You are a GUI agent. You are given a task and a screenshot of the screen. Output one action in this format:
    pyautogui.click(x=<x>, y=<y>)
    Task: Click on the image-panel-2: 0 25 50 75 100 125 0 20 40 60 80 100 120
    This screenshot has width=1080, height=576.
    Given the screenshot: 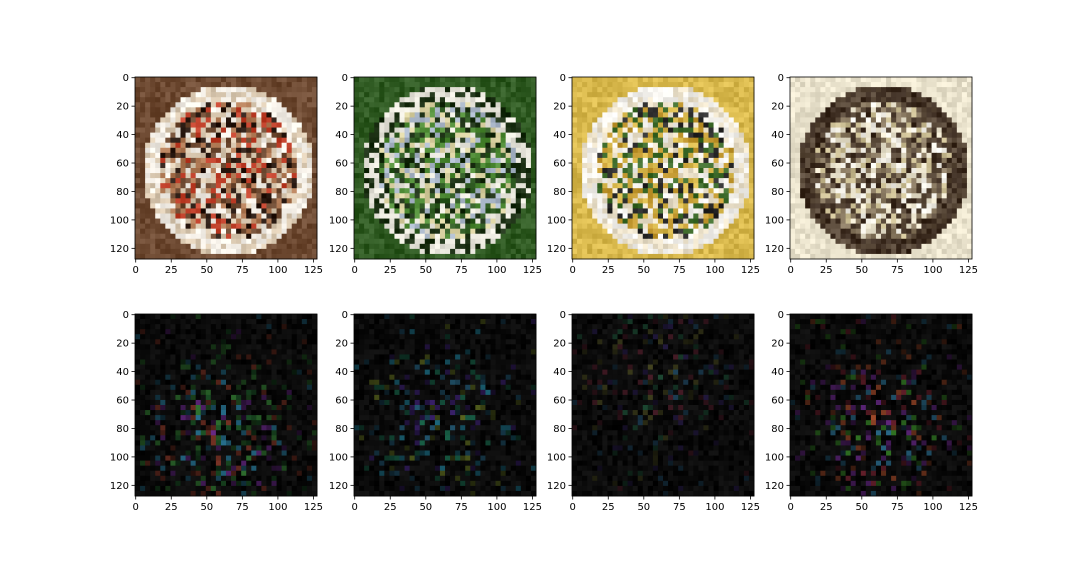 What is the action you would take?
    pyautogui.click(x=435, y=174)
    